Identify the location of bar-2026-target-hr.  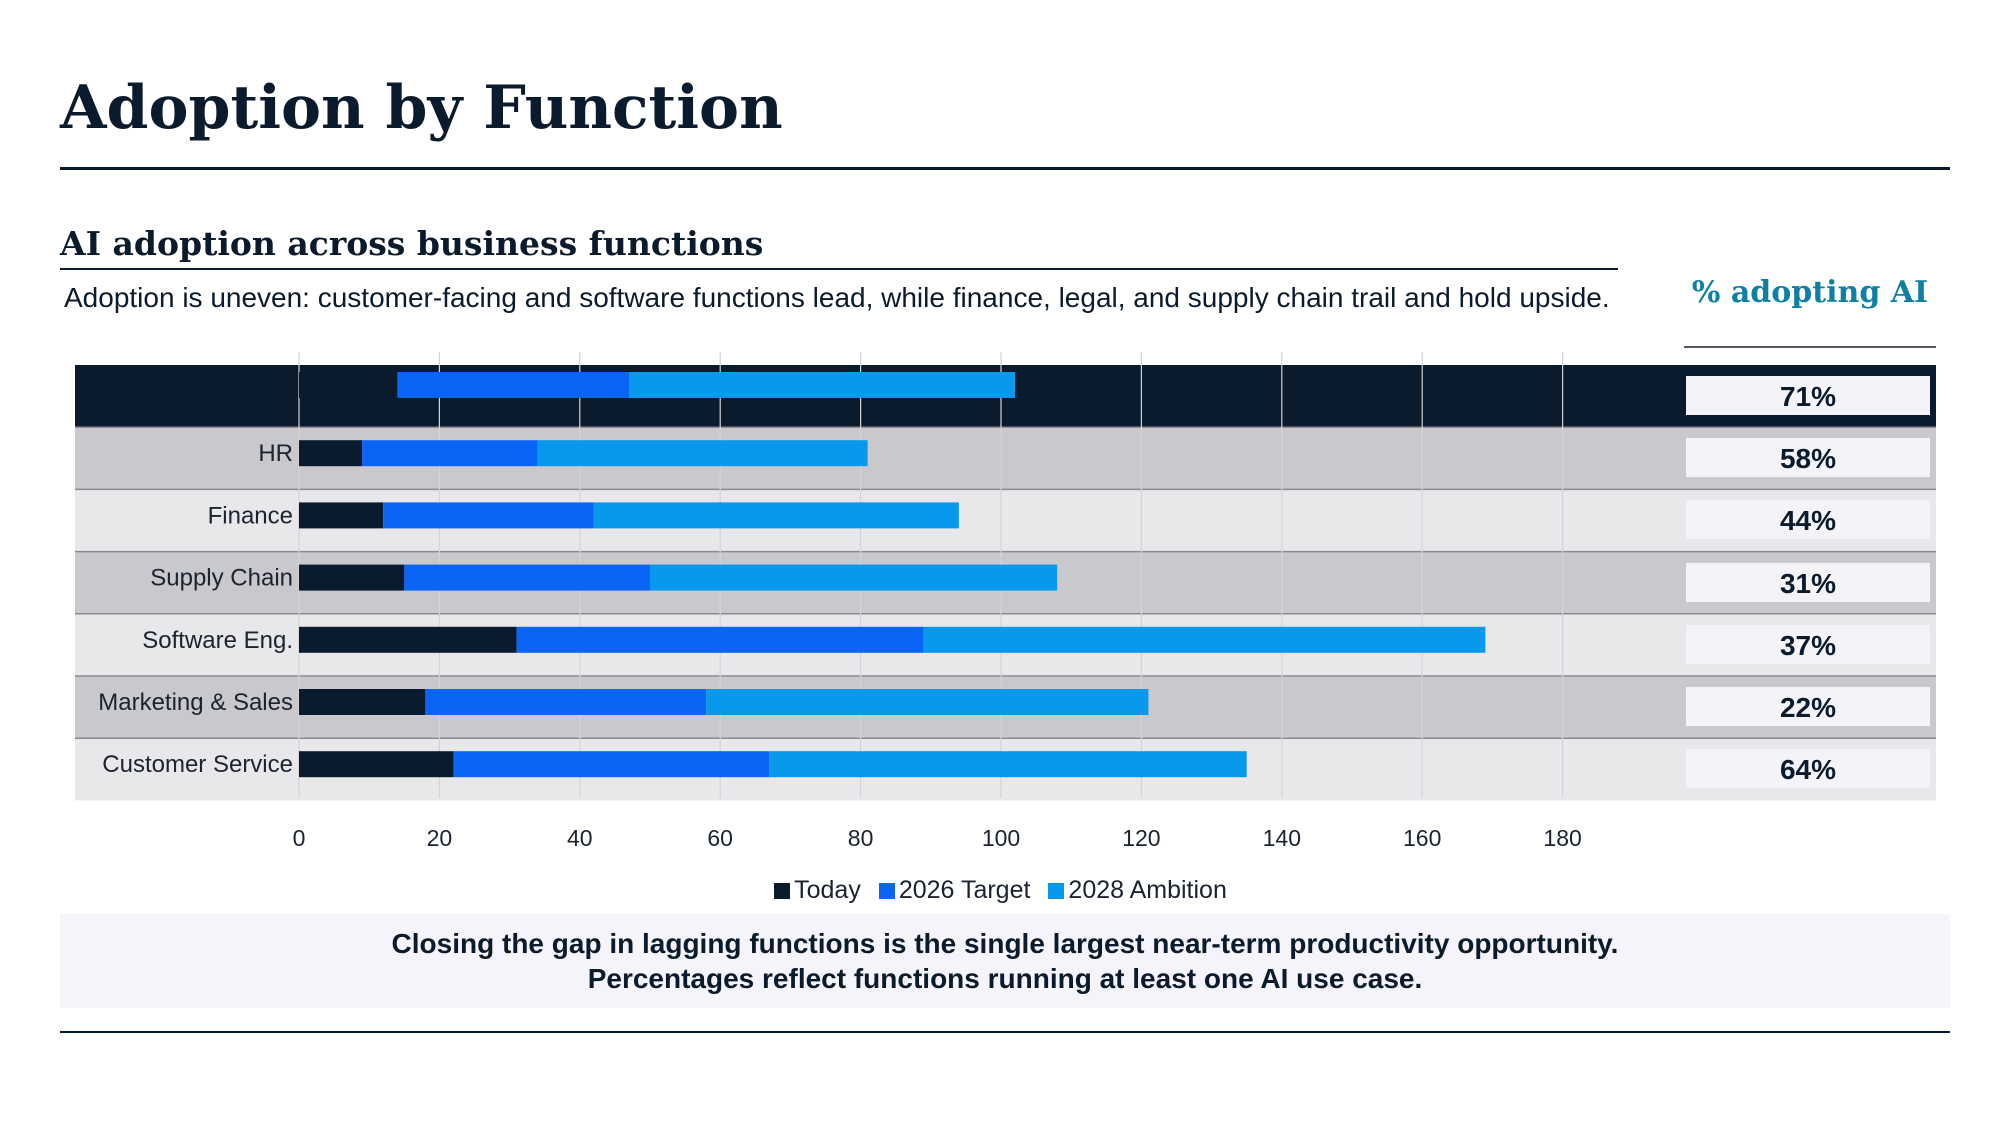
(450, 453).